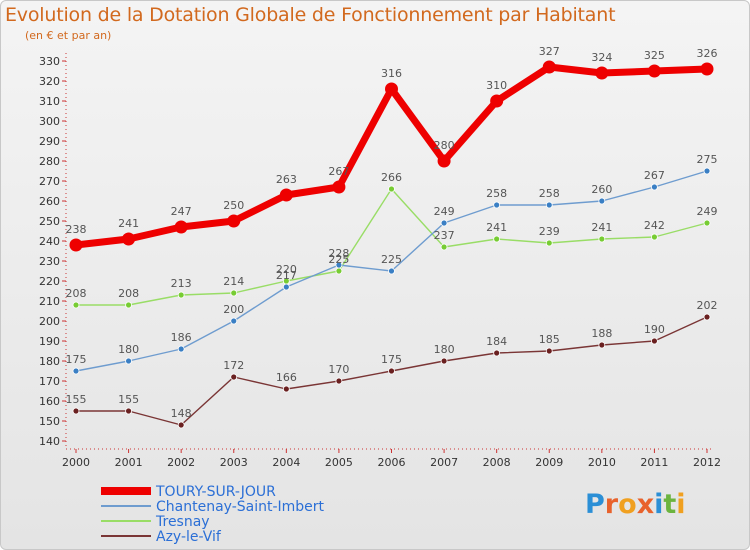 This screenshot has width=750, height=550. I want to click on y-tick-label: 320, so click(49, 81).